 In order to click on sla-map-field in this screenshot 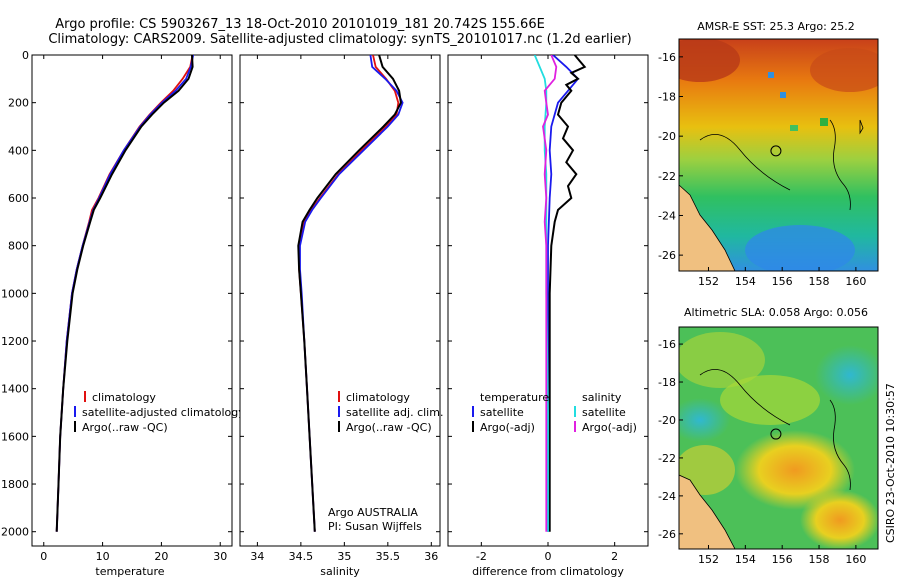, I will do `click(778, 438)`.